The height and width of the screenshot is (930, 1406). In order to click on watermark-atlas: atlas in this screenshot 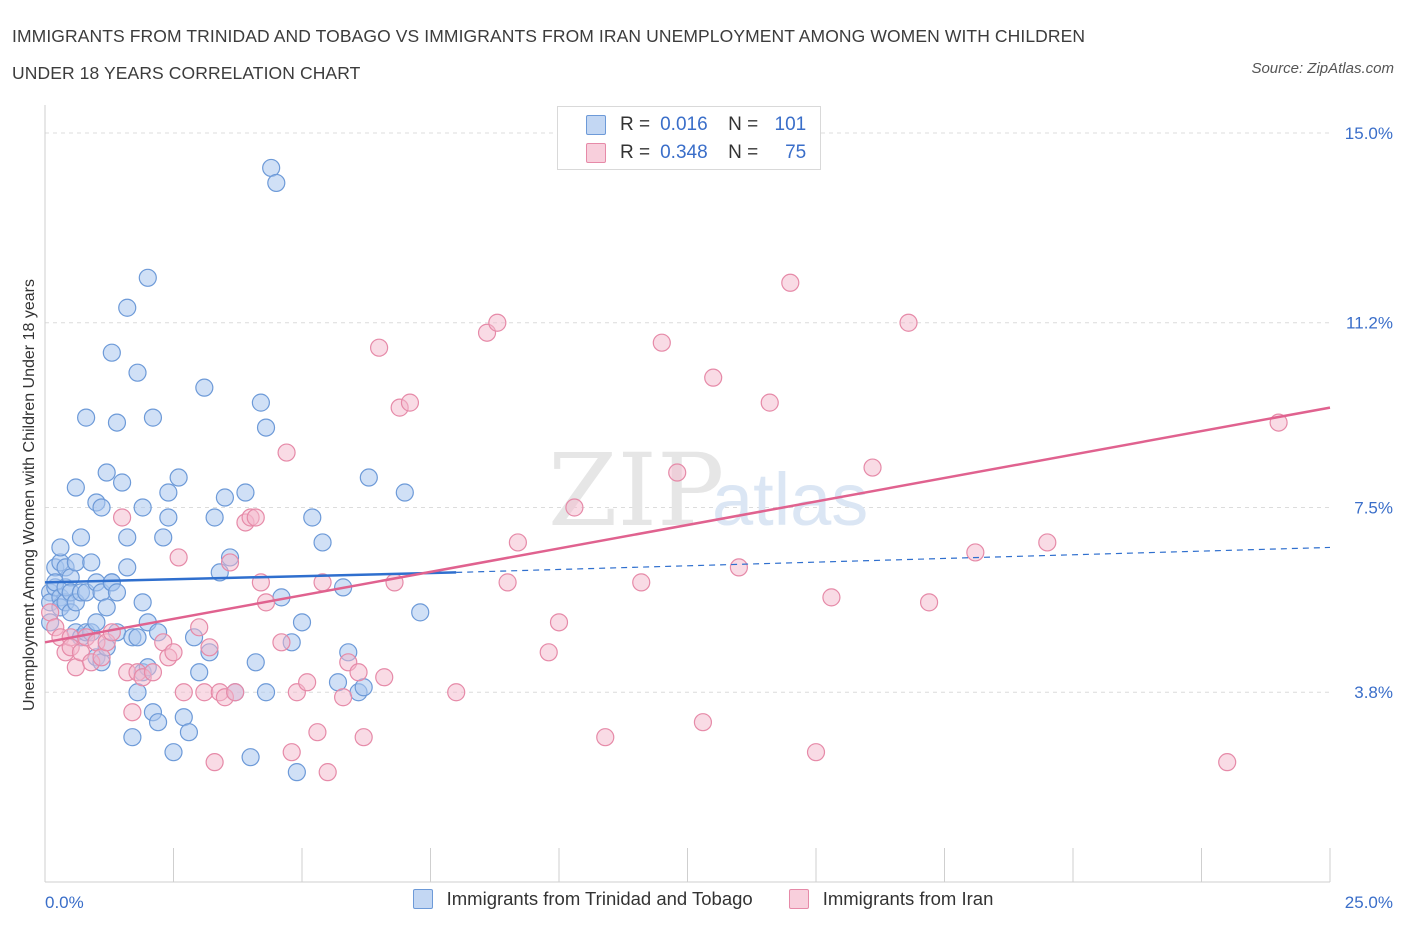, I will do `click(790, 499)`.